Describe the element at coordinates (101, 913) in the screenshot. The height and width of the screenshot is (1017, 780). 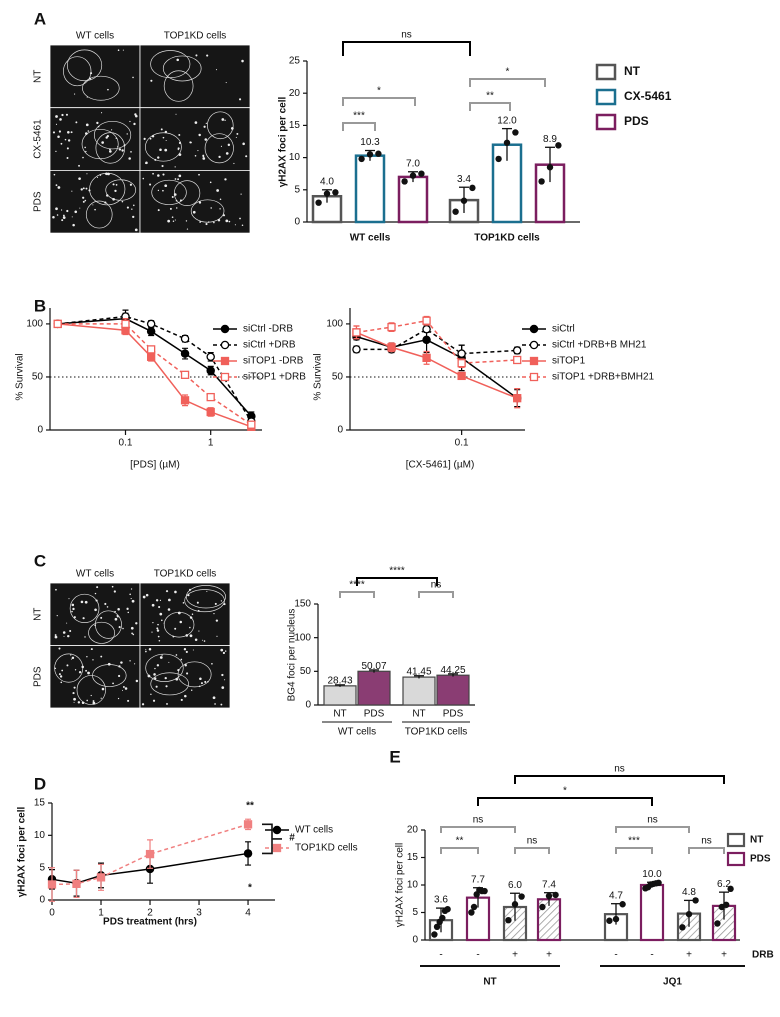
I see `x-tick-label: 1` at that location.